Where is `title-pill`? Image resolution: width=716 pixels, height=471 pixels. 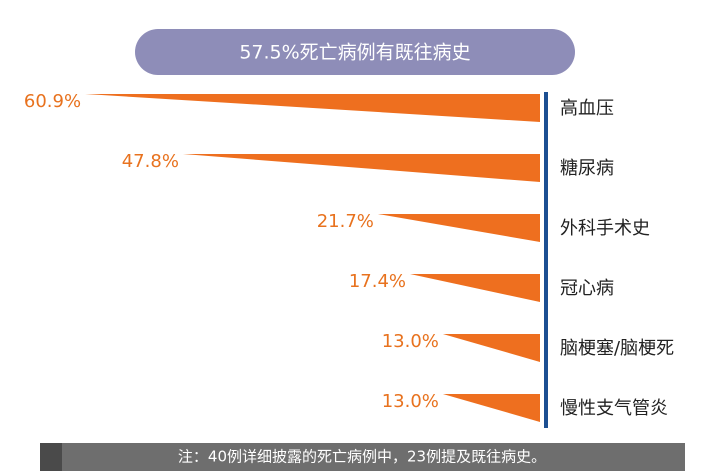
title-pill is located at coordinates (355, 52).